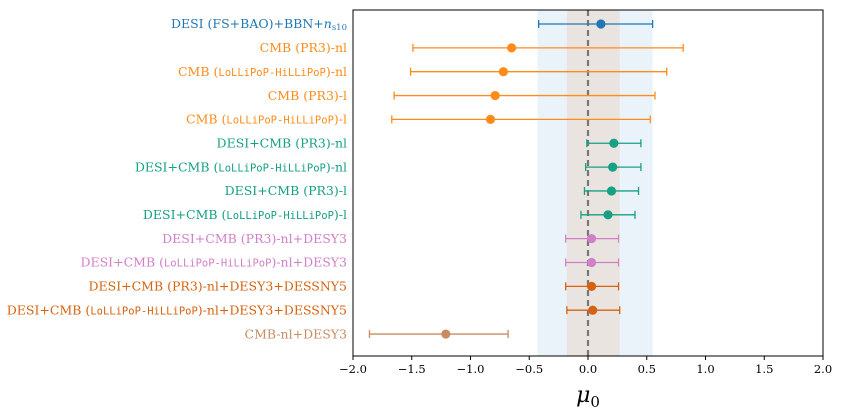  I want to click on x-axis-label: μ0, so click(588, 397).